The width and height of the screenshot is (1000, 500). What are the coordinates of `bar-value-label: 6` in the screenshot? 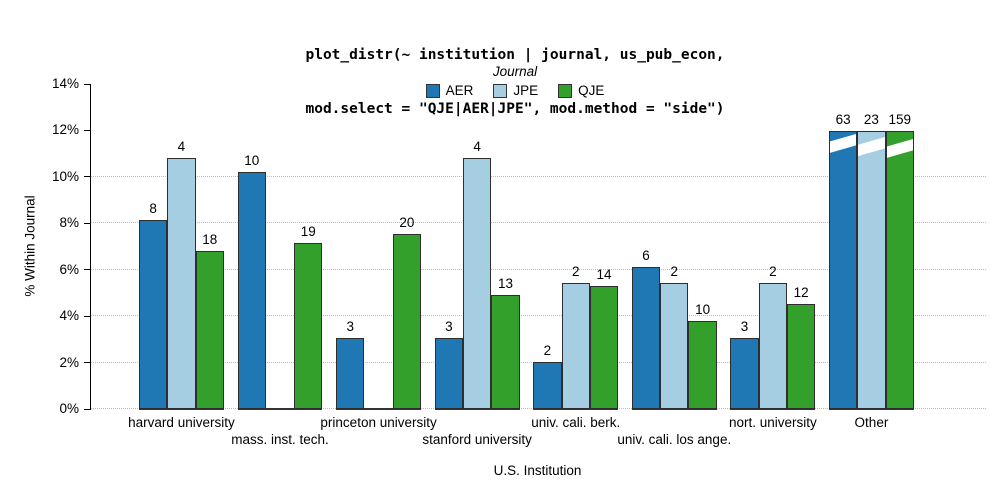 It's located at (646, 255).